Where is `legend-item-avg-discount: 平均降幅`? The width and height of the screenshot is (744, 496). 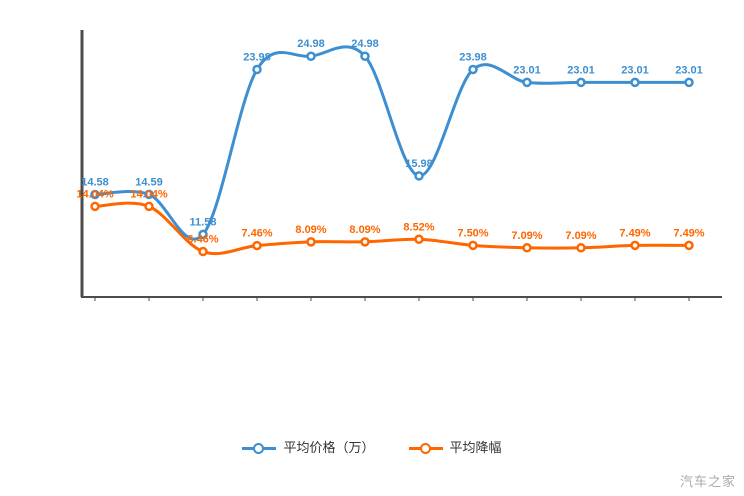 legend-item-avg-discount: 平均降幅 is located at coordinates (455, 448).